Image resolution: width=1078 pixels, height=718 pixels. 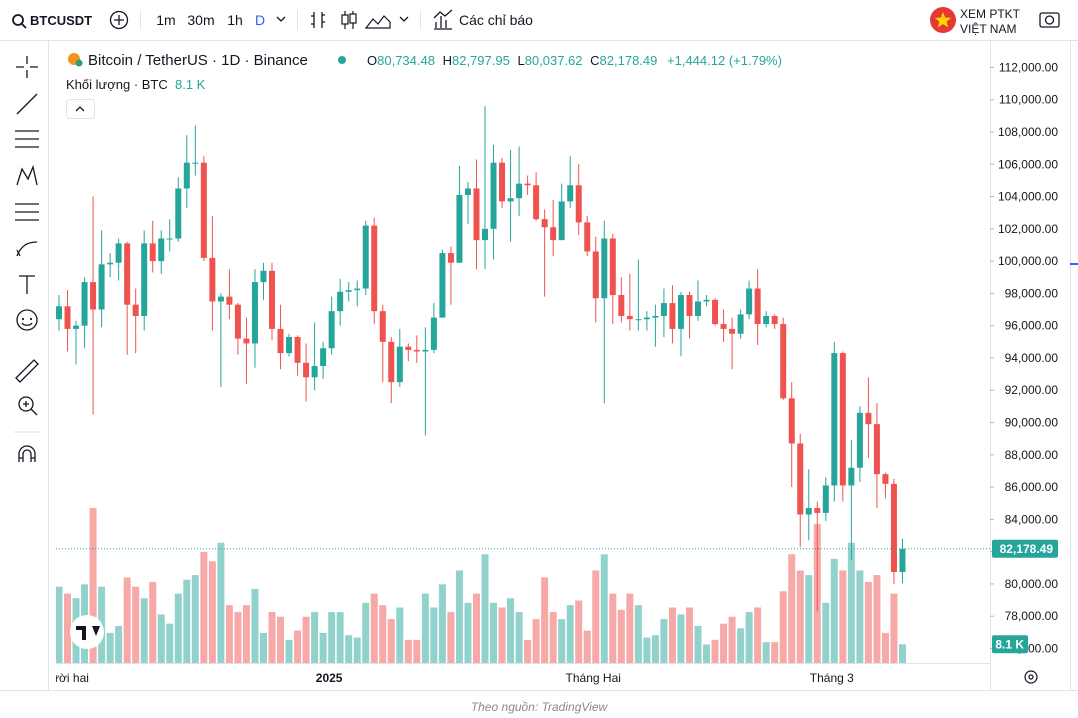 What do you see at coordinates (1032, 423) in the screenshot?
I see `y-tick-label: 90,000.00` at bounding box center [1032, 423].